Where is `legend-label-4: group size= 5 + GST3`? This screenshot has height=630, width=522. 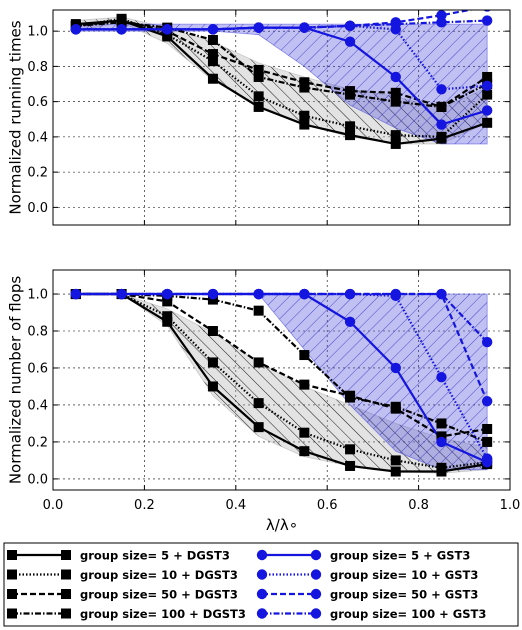
legend-label-4: group size= 5 + GST3 is located at coordinates (400, 556).